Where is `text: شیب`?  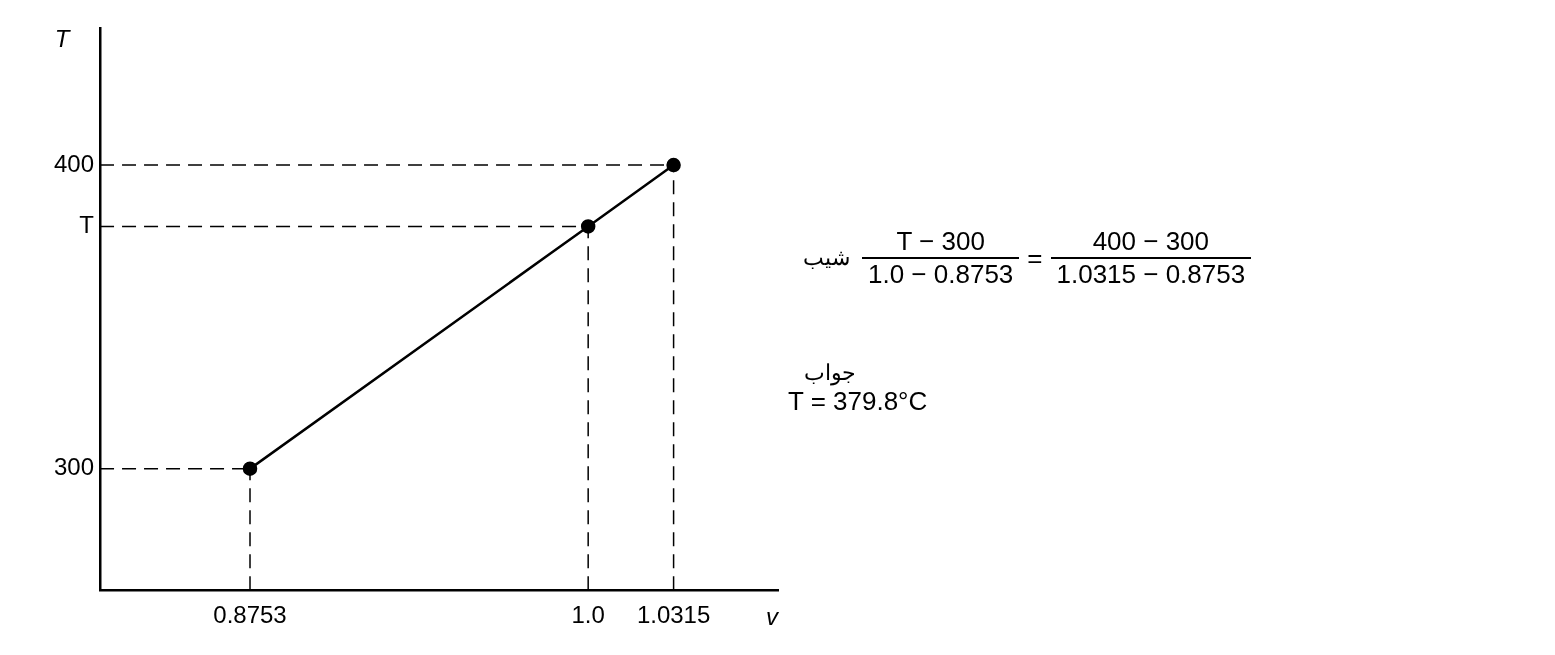 text: شیب is located at coordinates (826, 258).